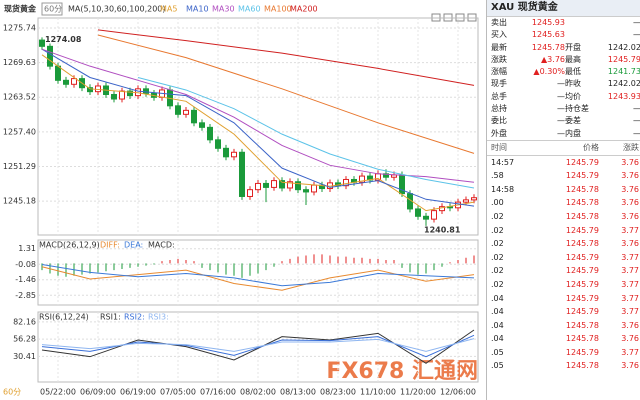  Describe the element at coordinates (623, 84) in the screenshot. I see `quote-value: 1242.02` at that location.